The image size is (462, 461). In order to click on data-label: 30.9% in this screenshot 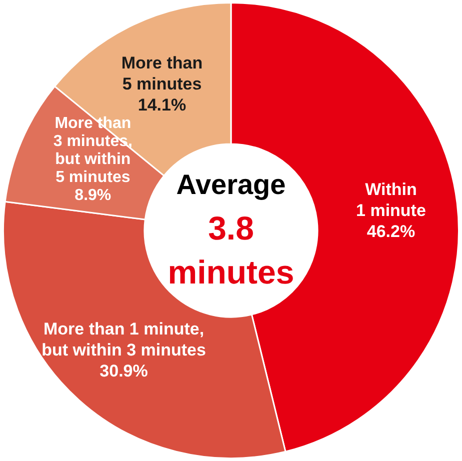, I will do `click(124, 370)`.